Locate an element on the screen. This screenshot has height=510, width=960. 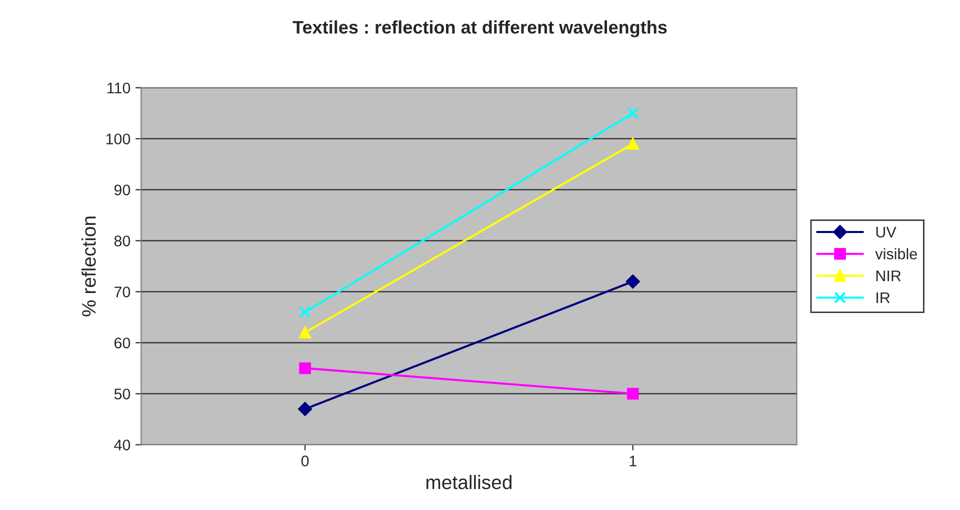
y-tick-label: 110 is located at coordinates (119, 88).